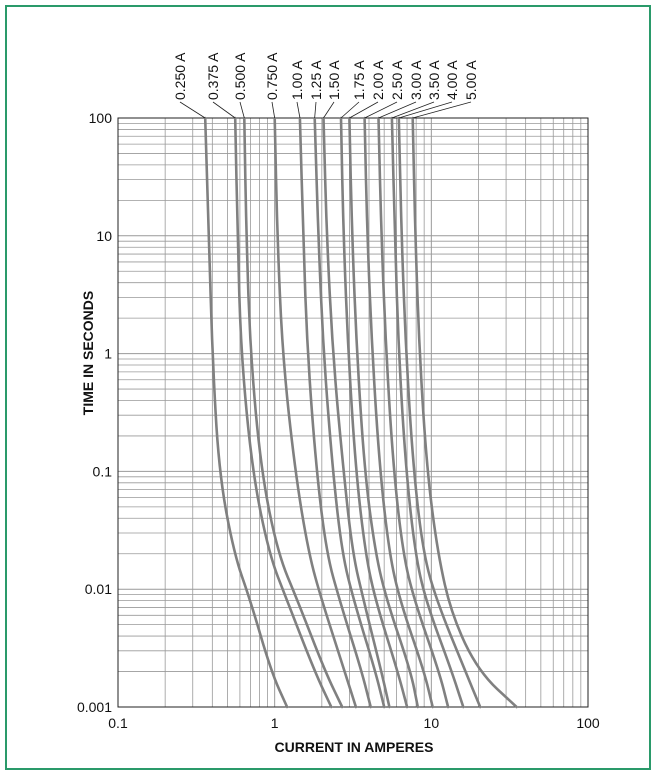 The height and width of the screenshot is (778, 660). Describe the element at coordinates (316, 80) in the screenshot. I see `series-label: 1.25 A` at that location.